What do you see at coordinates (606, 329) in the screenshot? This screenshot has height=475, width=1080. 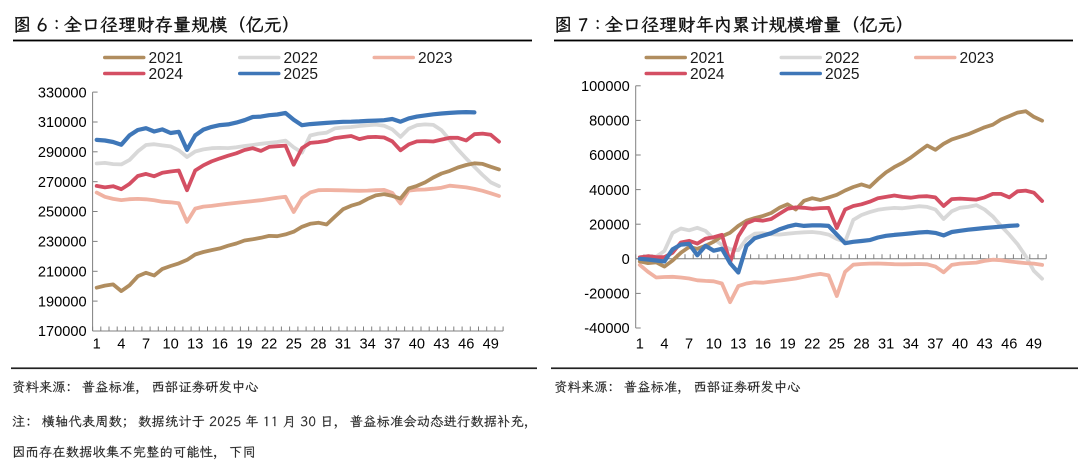 I see `svg-text: -40000` at bounding box center [606, 329].